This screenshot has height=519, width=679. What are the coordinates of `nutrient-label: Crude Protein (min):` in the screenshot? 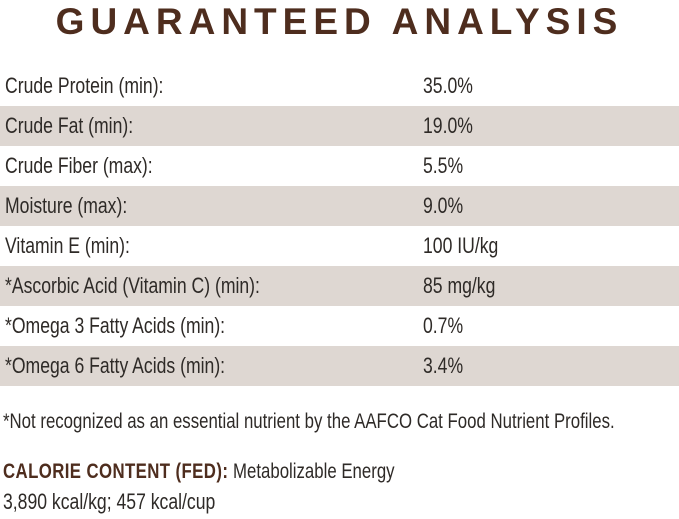 It's located at (84, 85).